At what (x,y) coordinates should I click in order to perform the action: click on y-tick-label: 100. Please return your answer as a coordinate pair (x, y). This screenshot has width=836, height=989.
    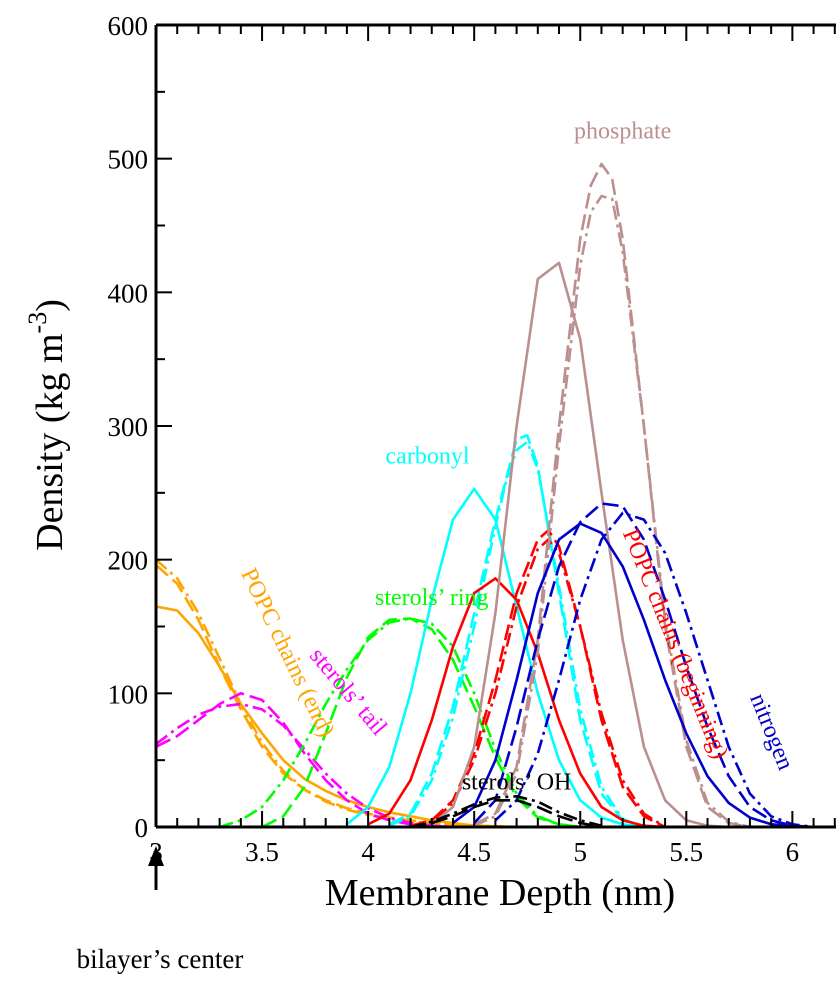
    Looking at the image, I should click on (128, 694).